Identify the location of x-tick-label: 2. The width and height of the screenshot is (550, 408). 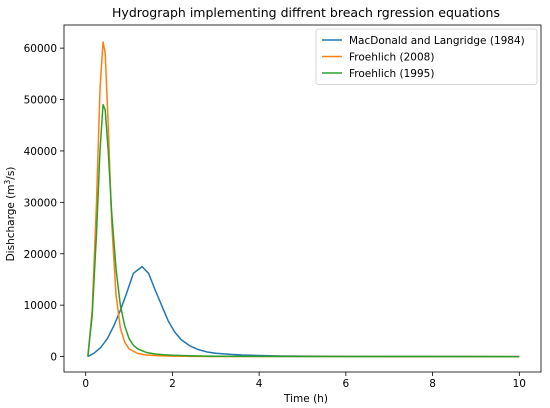
(172, 384).